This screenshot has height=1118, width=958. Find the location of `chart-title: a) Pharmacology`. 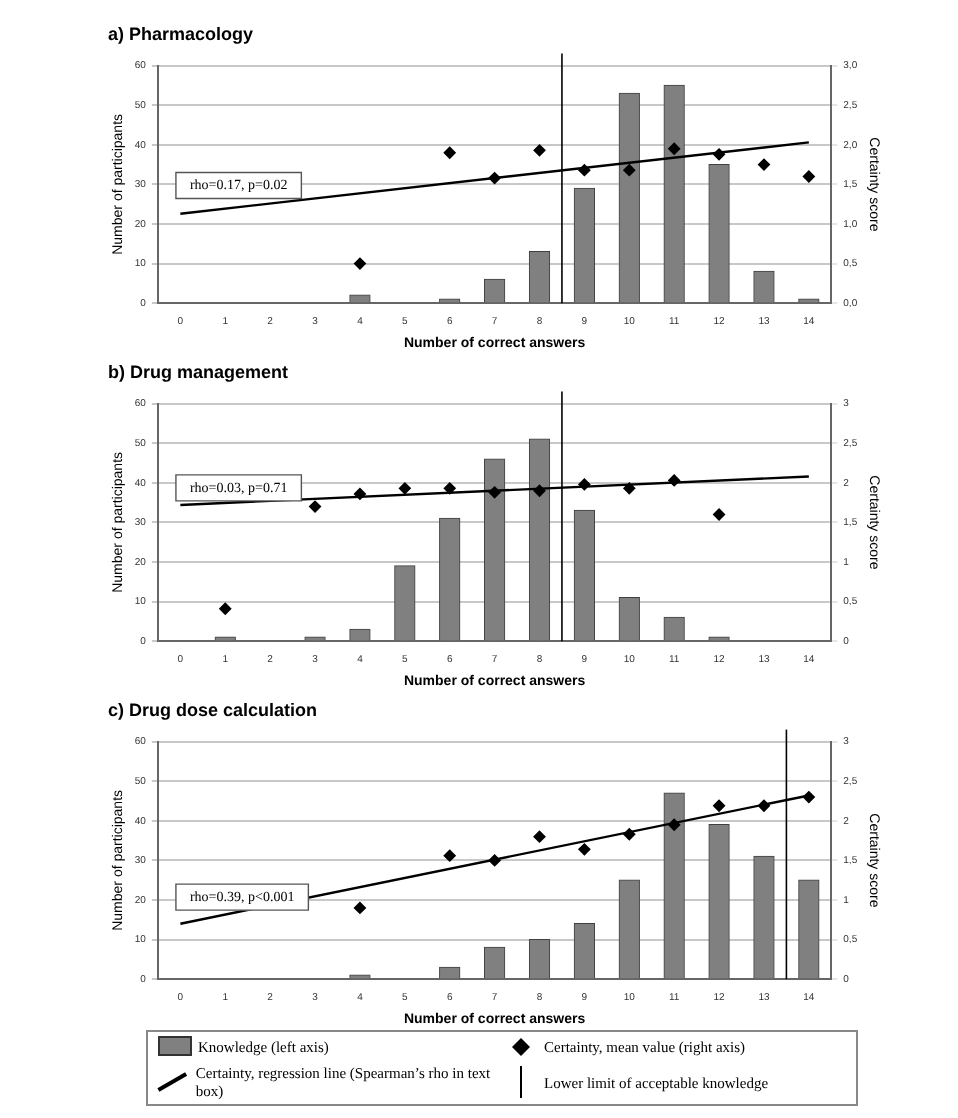

chart-title: a) Pharmacology is located at coordinates (181, 33).